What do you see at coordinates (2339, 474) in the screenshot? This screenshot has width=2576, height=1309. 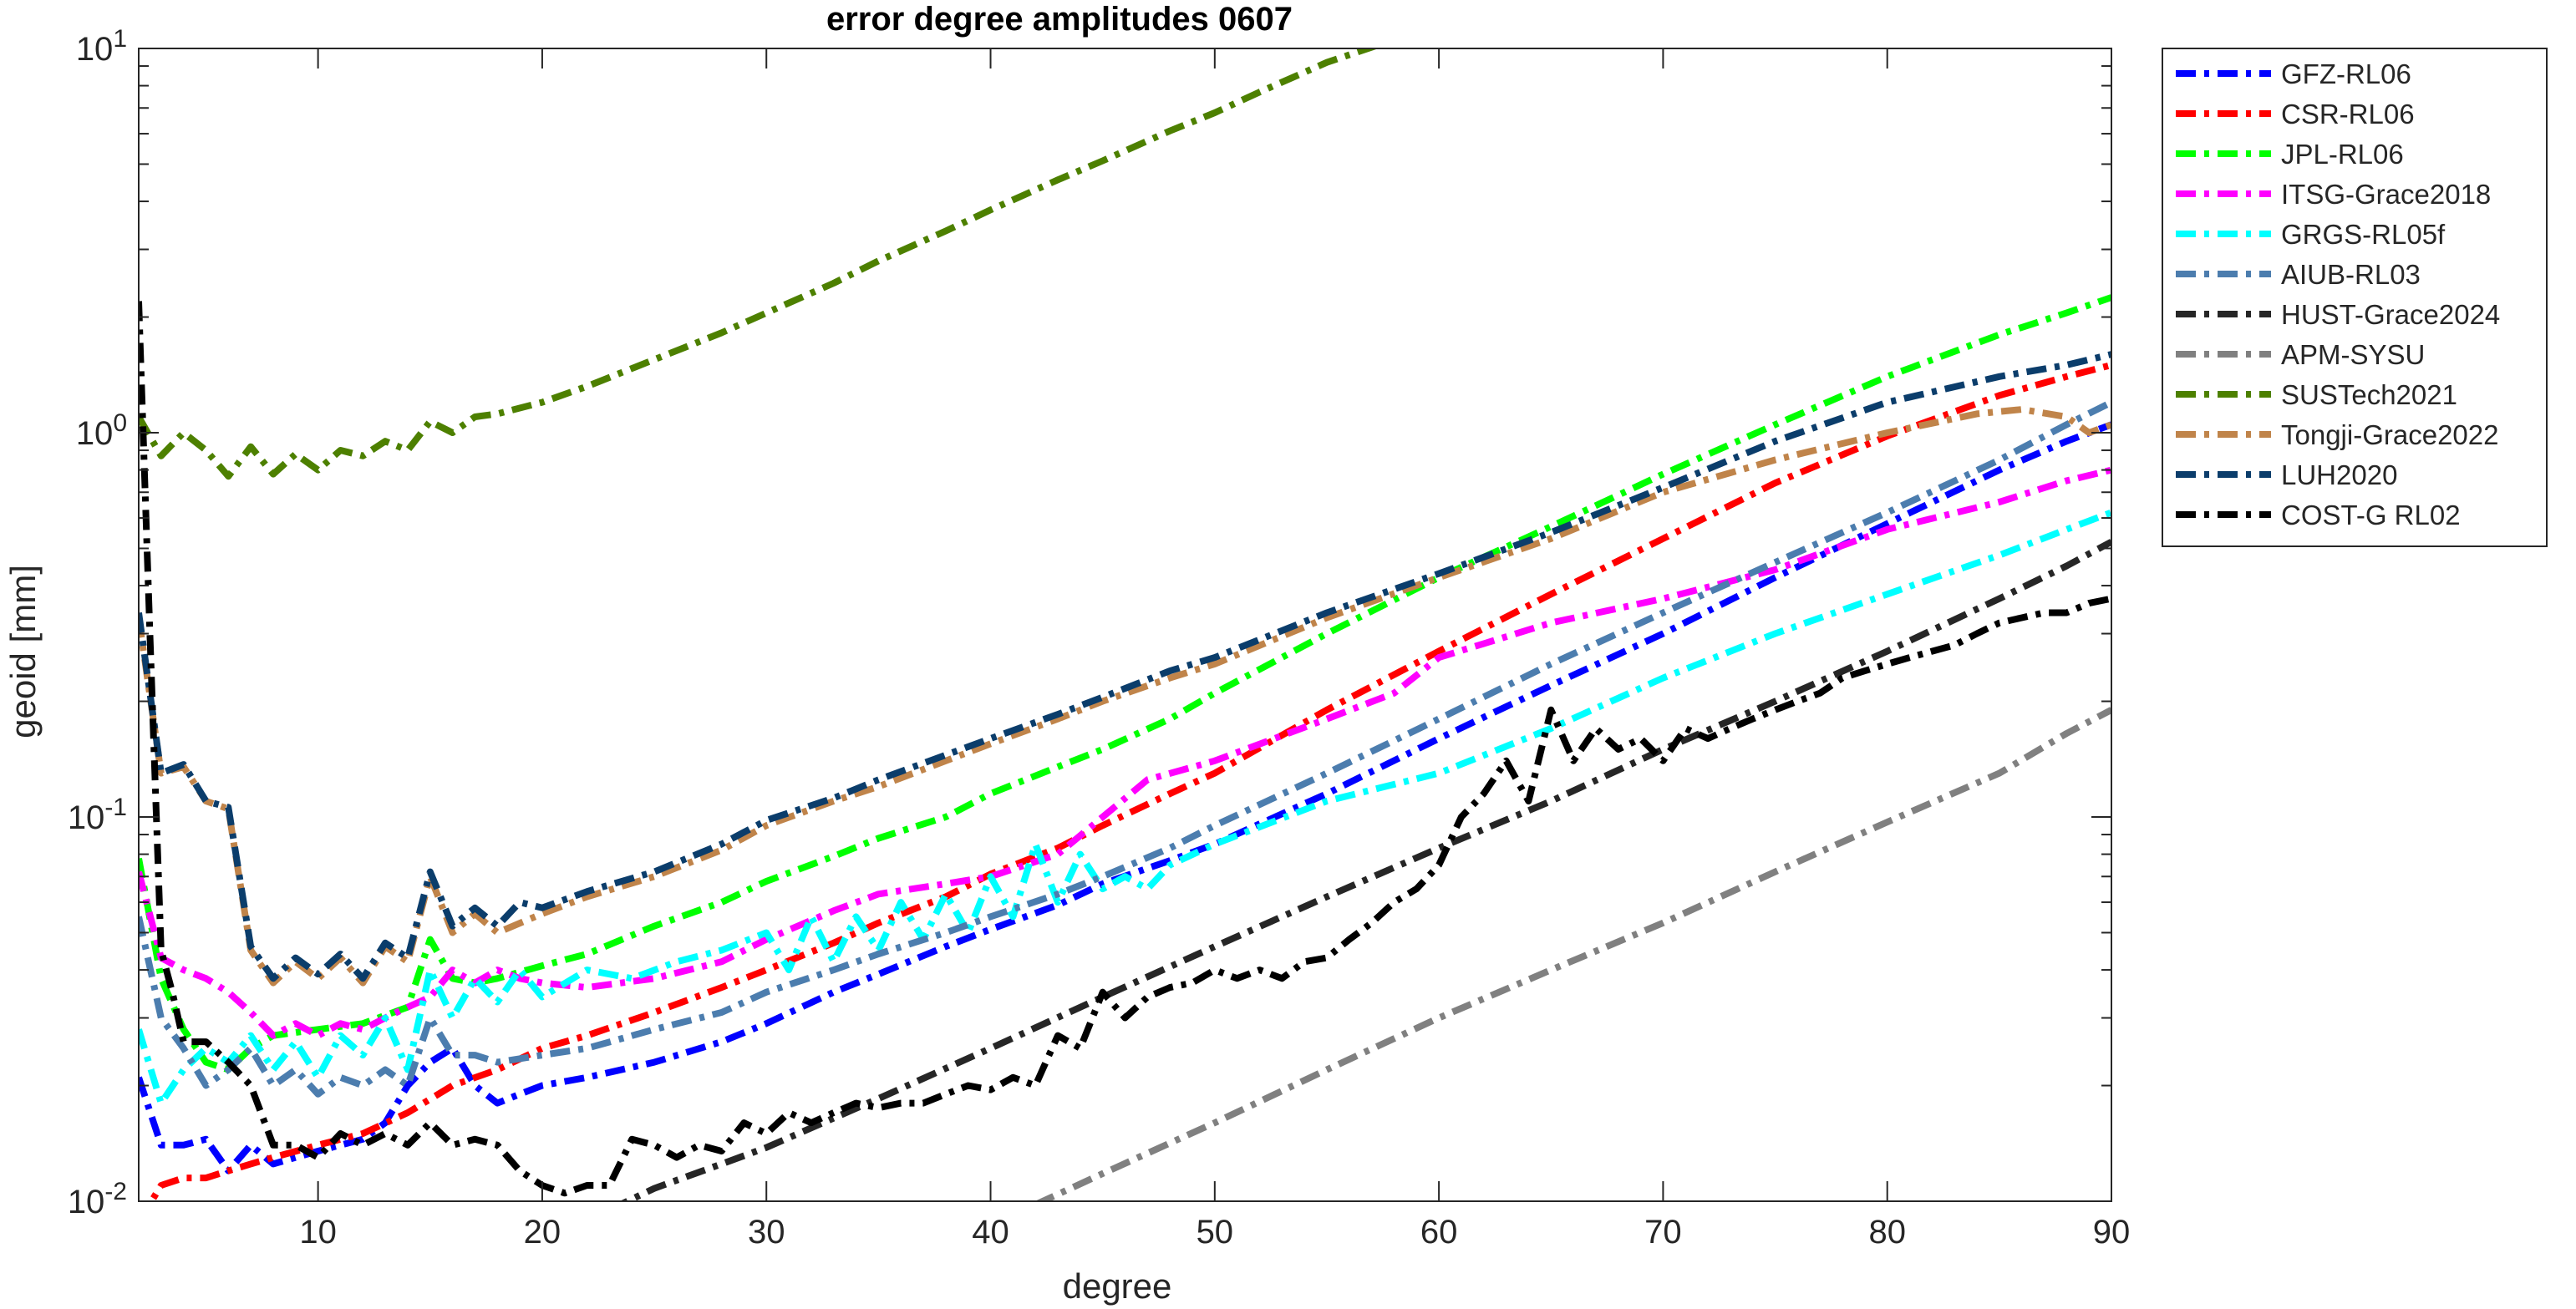 I see `legend-label-luh2020: LUH2020` at bounding box center [2339, 474].